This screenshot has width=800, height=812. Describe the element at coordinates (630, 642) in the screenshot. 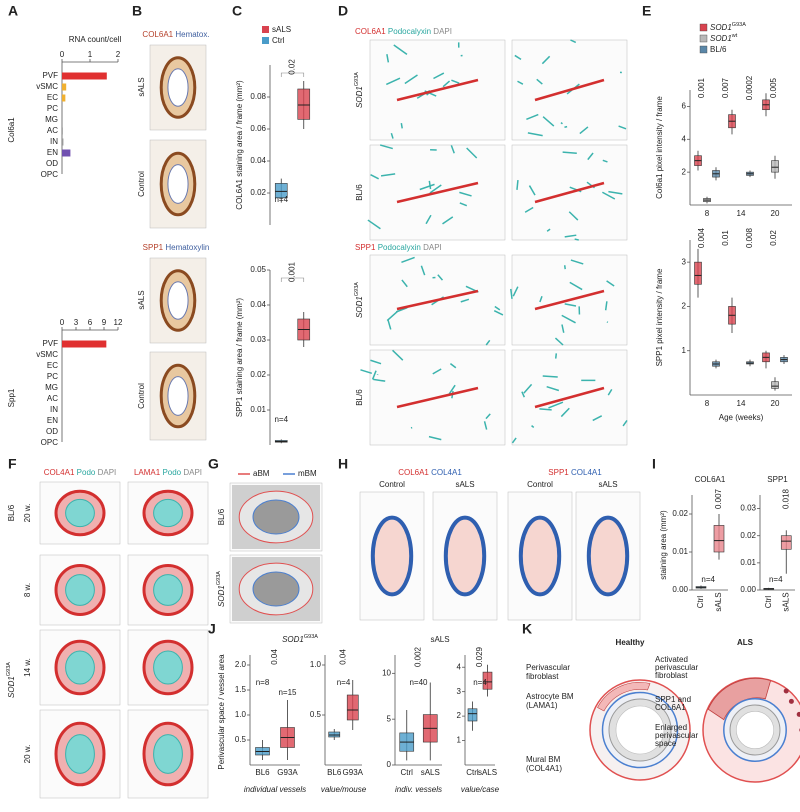

I see `diagram-title: Healthy` at that location.